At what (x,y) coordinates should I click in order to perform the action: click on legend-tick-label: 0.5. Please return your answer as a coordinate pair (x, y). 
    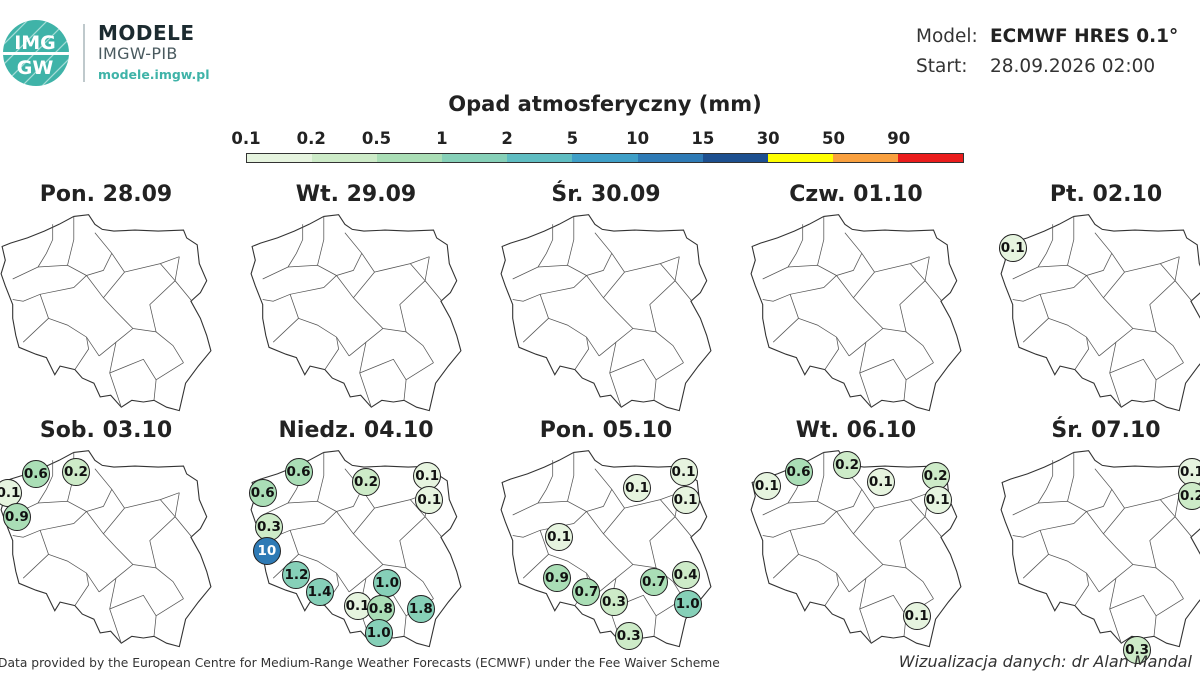
    Looking at the image, I should click on (376, 138).